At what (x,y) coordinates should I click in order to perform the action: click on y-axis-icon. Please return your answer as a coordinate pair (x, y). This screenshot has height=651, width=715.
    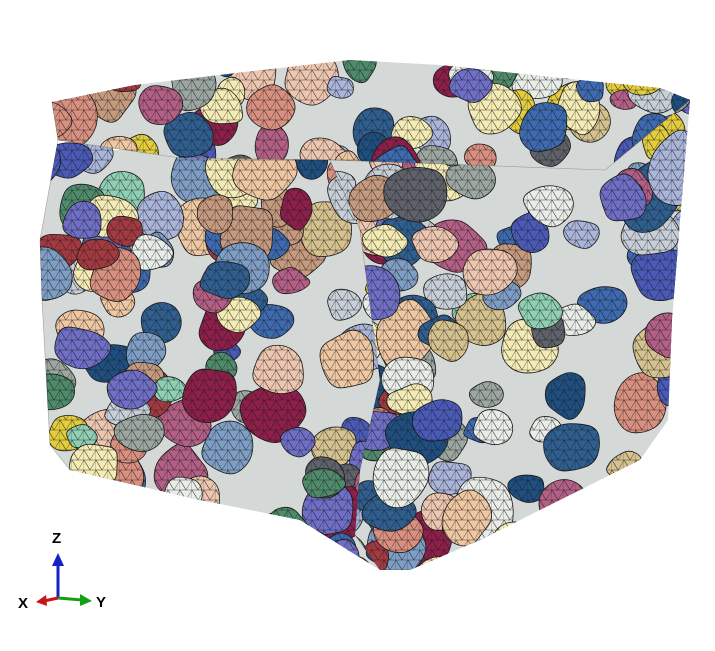
    Looking at the image, I should click on (74, 600).